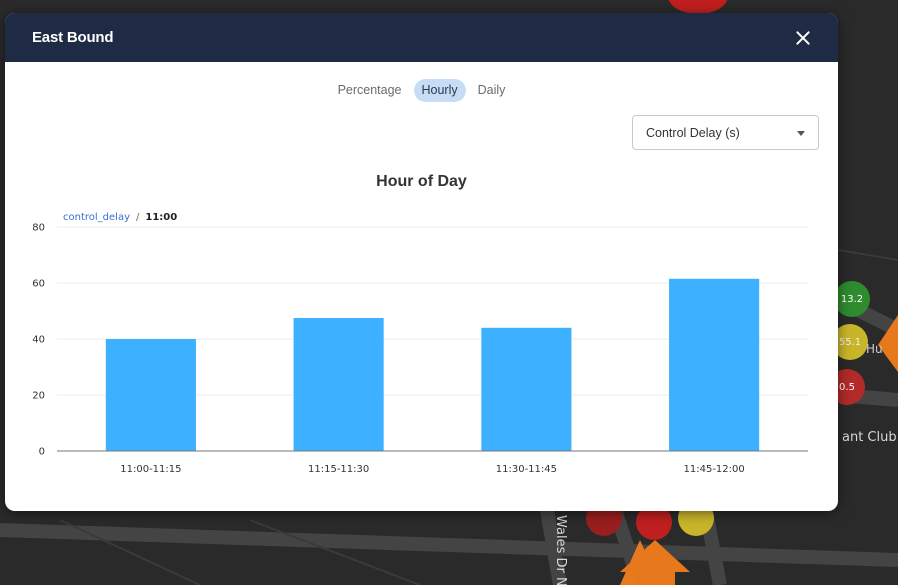  Describe the element at coordinates (693, 132) in the screenshot. I see `metric-select-value: Control Delay (s)` at that location.